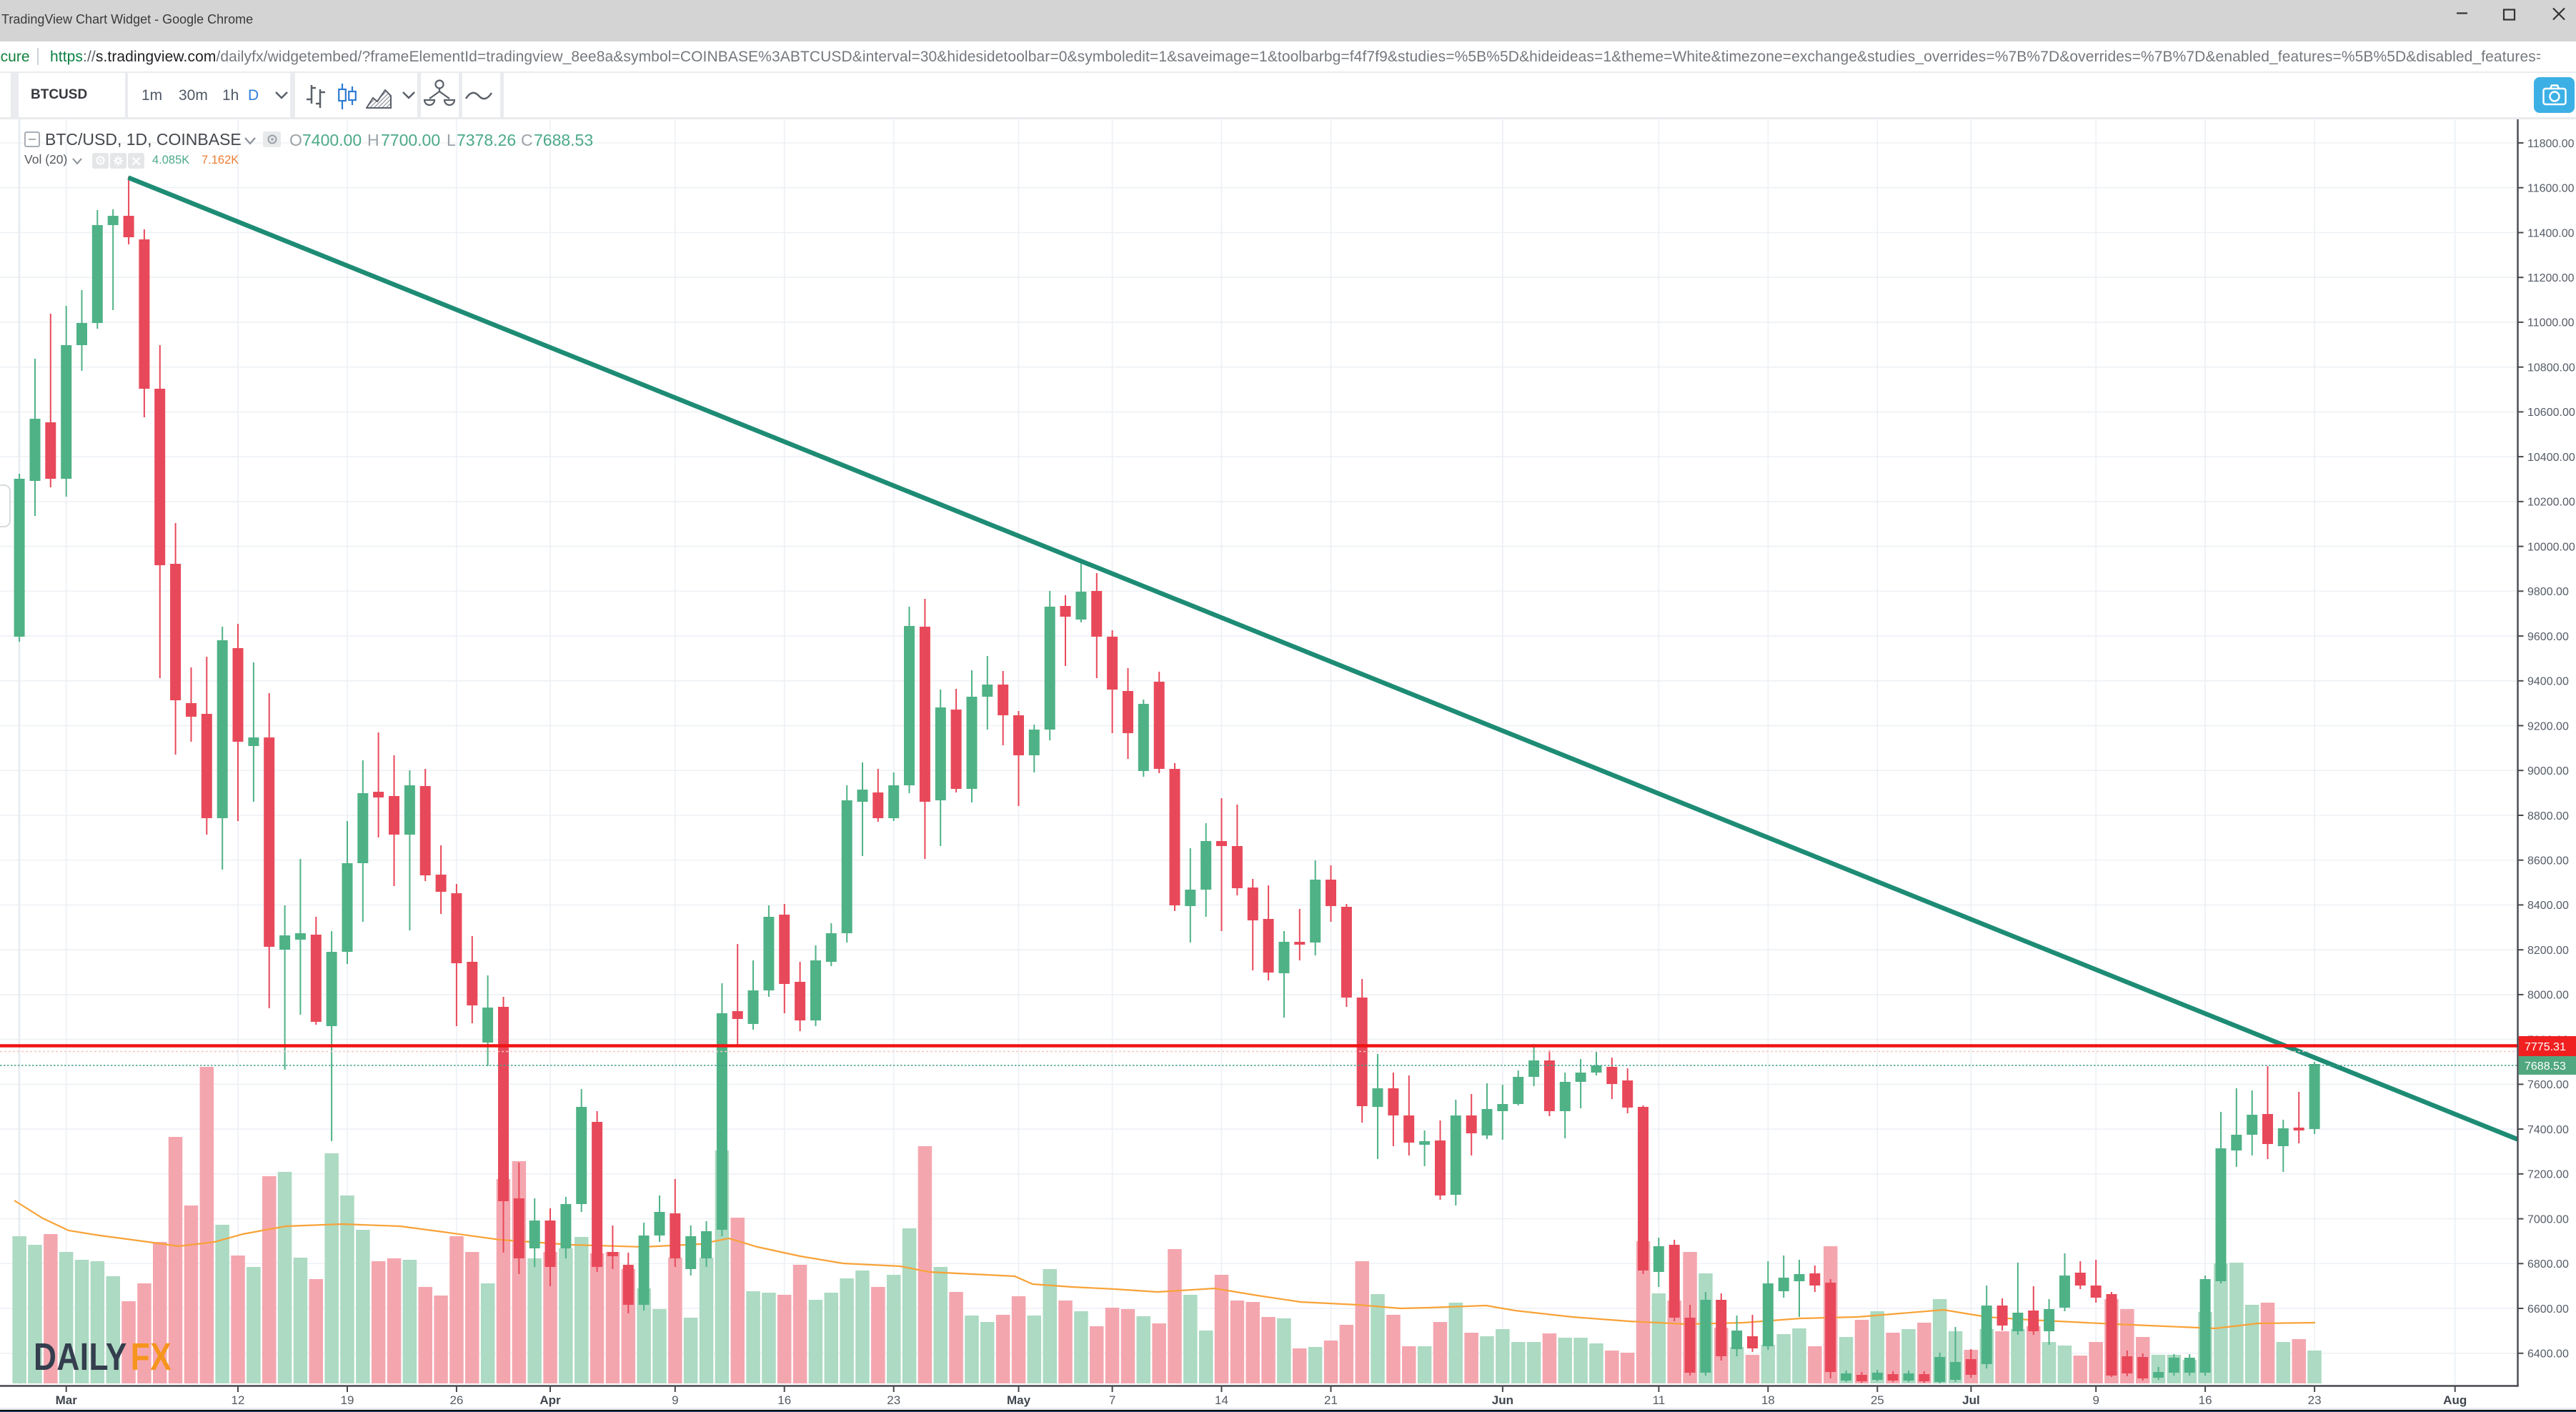 The height and width of the screenshot is (1412, 2576). I want to click on svg-text: 12, so click(238, 1400).